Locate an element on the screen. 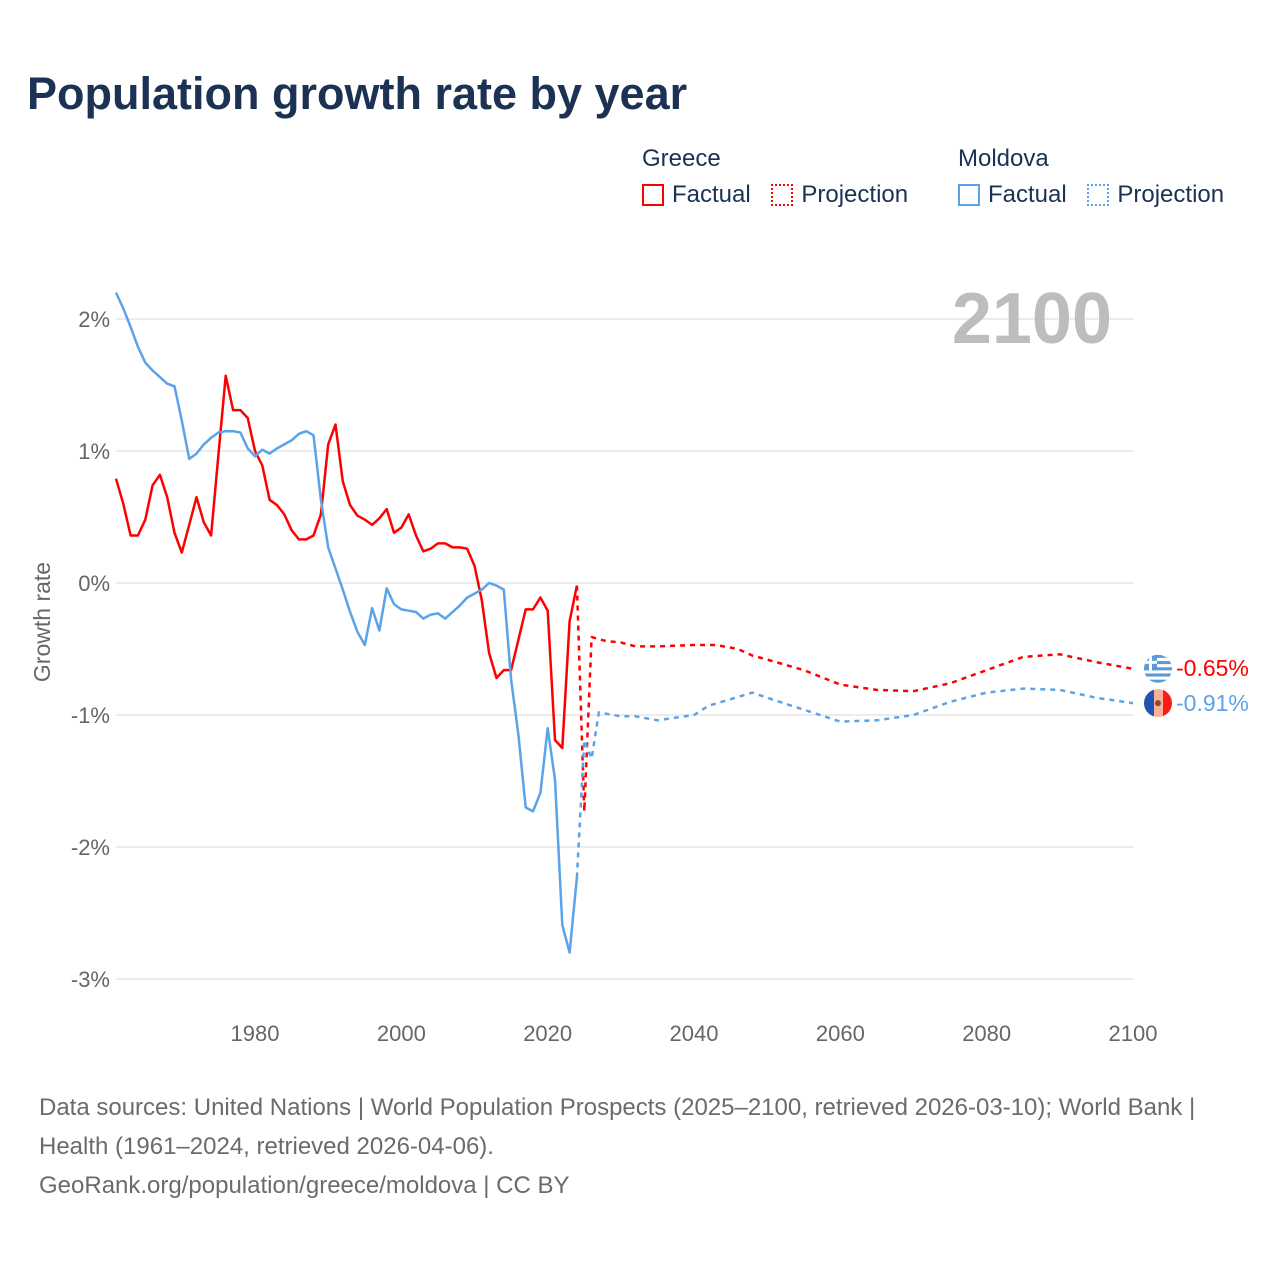 Image resolution: width=1280 pixels, height=1280 pixels. legend-group-label: Greece is located at coordinates (681, 158).